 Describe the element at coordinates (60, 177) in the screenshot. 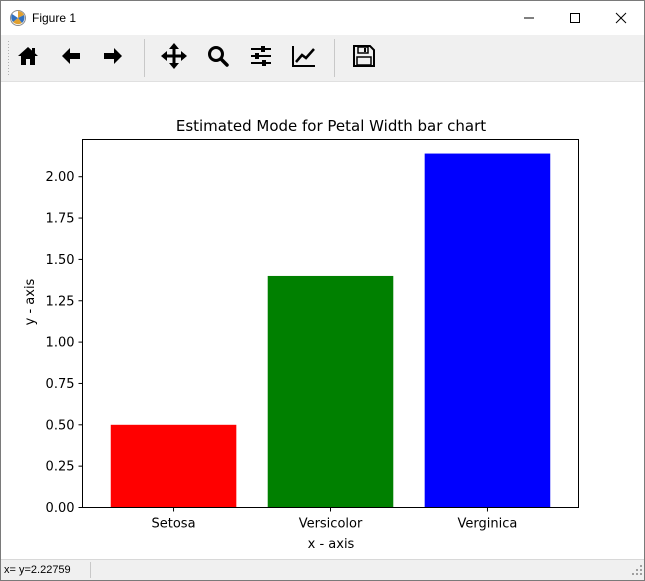

I see `y-tick-label: 2.00` at that location.